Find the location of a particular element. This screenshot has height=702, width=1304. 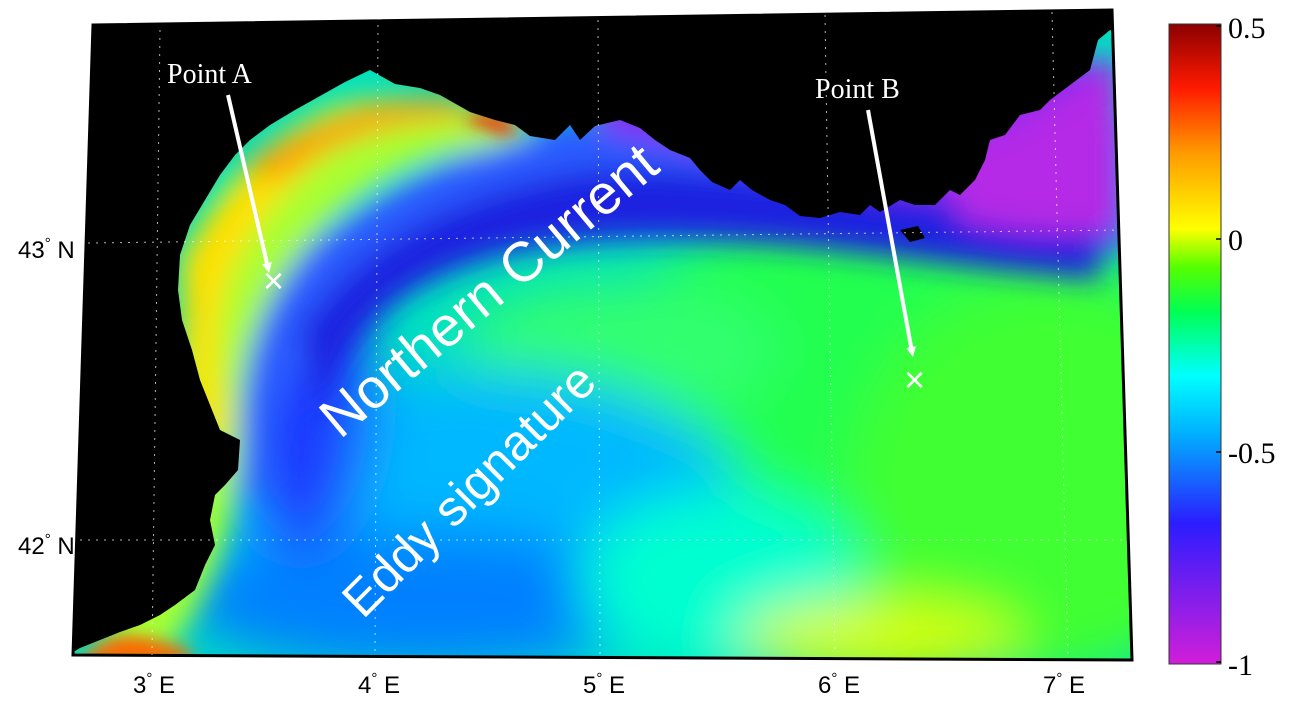

lon-tick-7: 7° E is located at coordinates (1064, 684).